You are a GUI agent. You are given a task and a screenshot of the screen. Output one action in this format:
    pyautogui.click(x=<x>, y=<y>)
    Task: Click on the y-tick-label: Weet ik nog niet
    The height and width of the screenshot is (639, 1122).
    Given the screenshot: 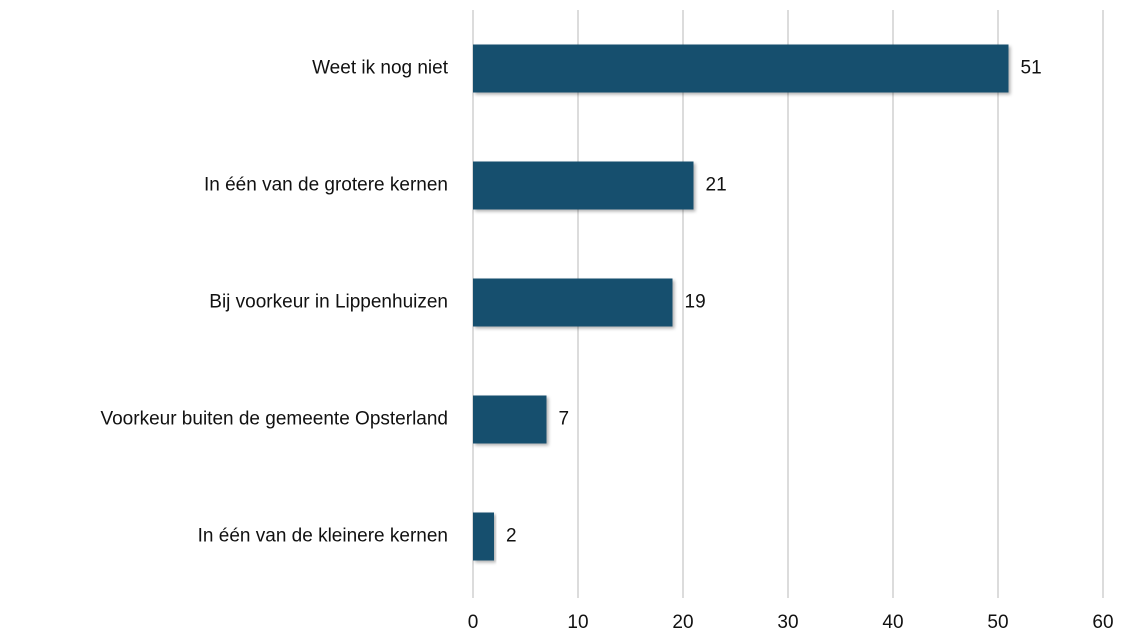 What is the action you would take?
    pyautogui.click(x=380, y=68)
    